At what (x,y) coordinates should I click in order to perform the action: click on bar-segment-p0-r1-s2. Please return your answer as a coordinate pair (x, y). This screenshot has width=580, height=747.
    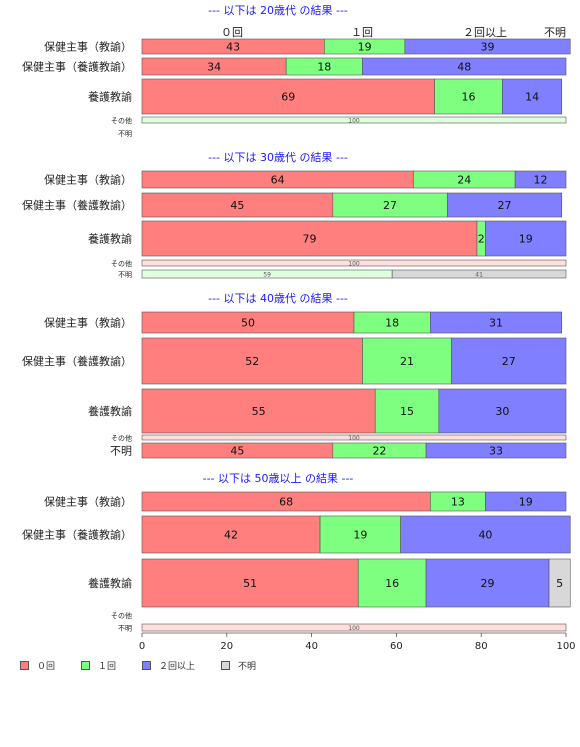
    Looking at the image, I should click on (464, 66).